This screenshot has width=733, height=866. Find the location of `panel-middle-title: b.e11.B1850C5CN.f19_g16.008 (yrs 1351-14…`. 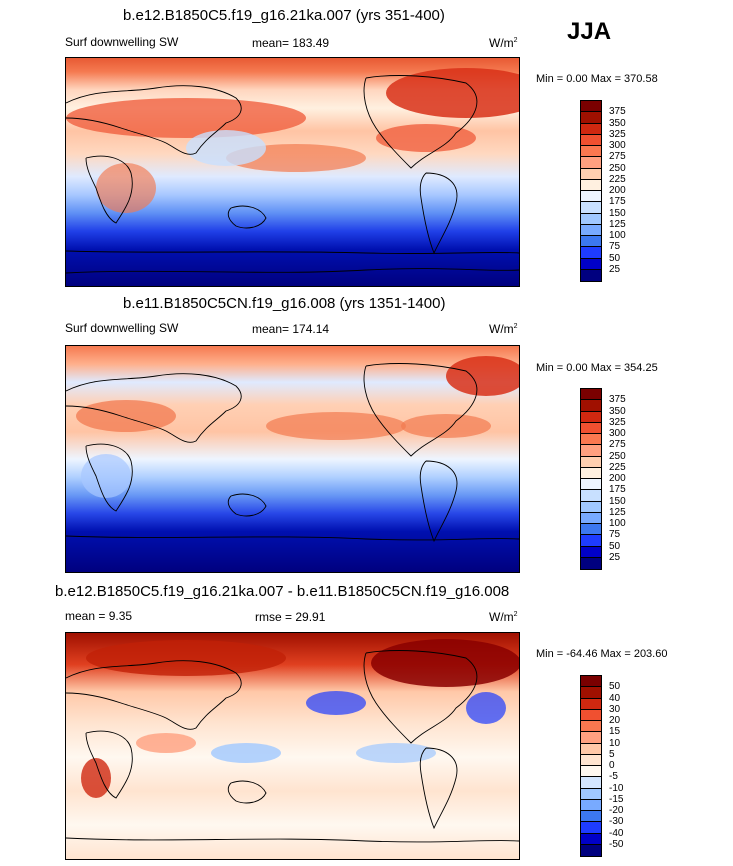

panel-middle-title: b.e11.B1850C5CN.f19_g16.008 (yrs 1351-14… is located at coordinates (284, 303).